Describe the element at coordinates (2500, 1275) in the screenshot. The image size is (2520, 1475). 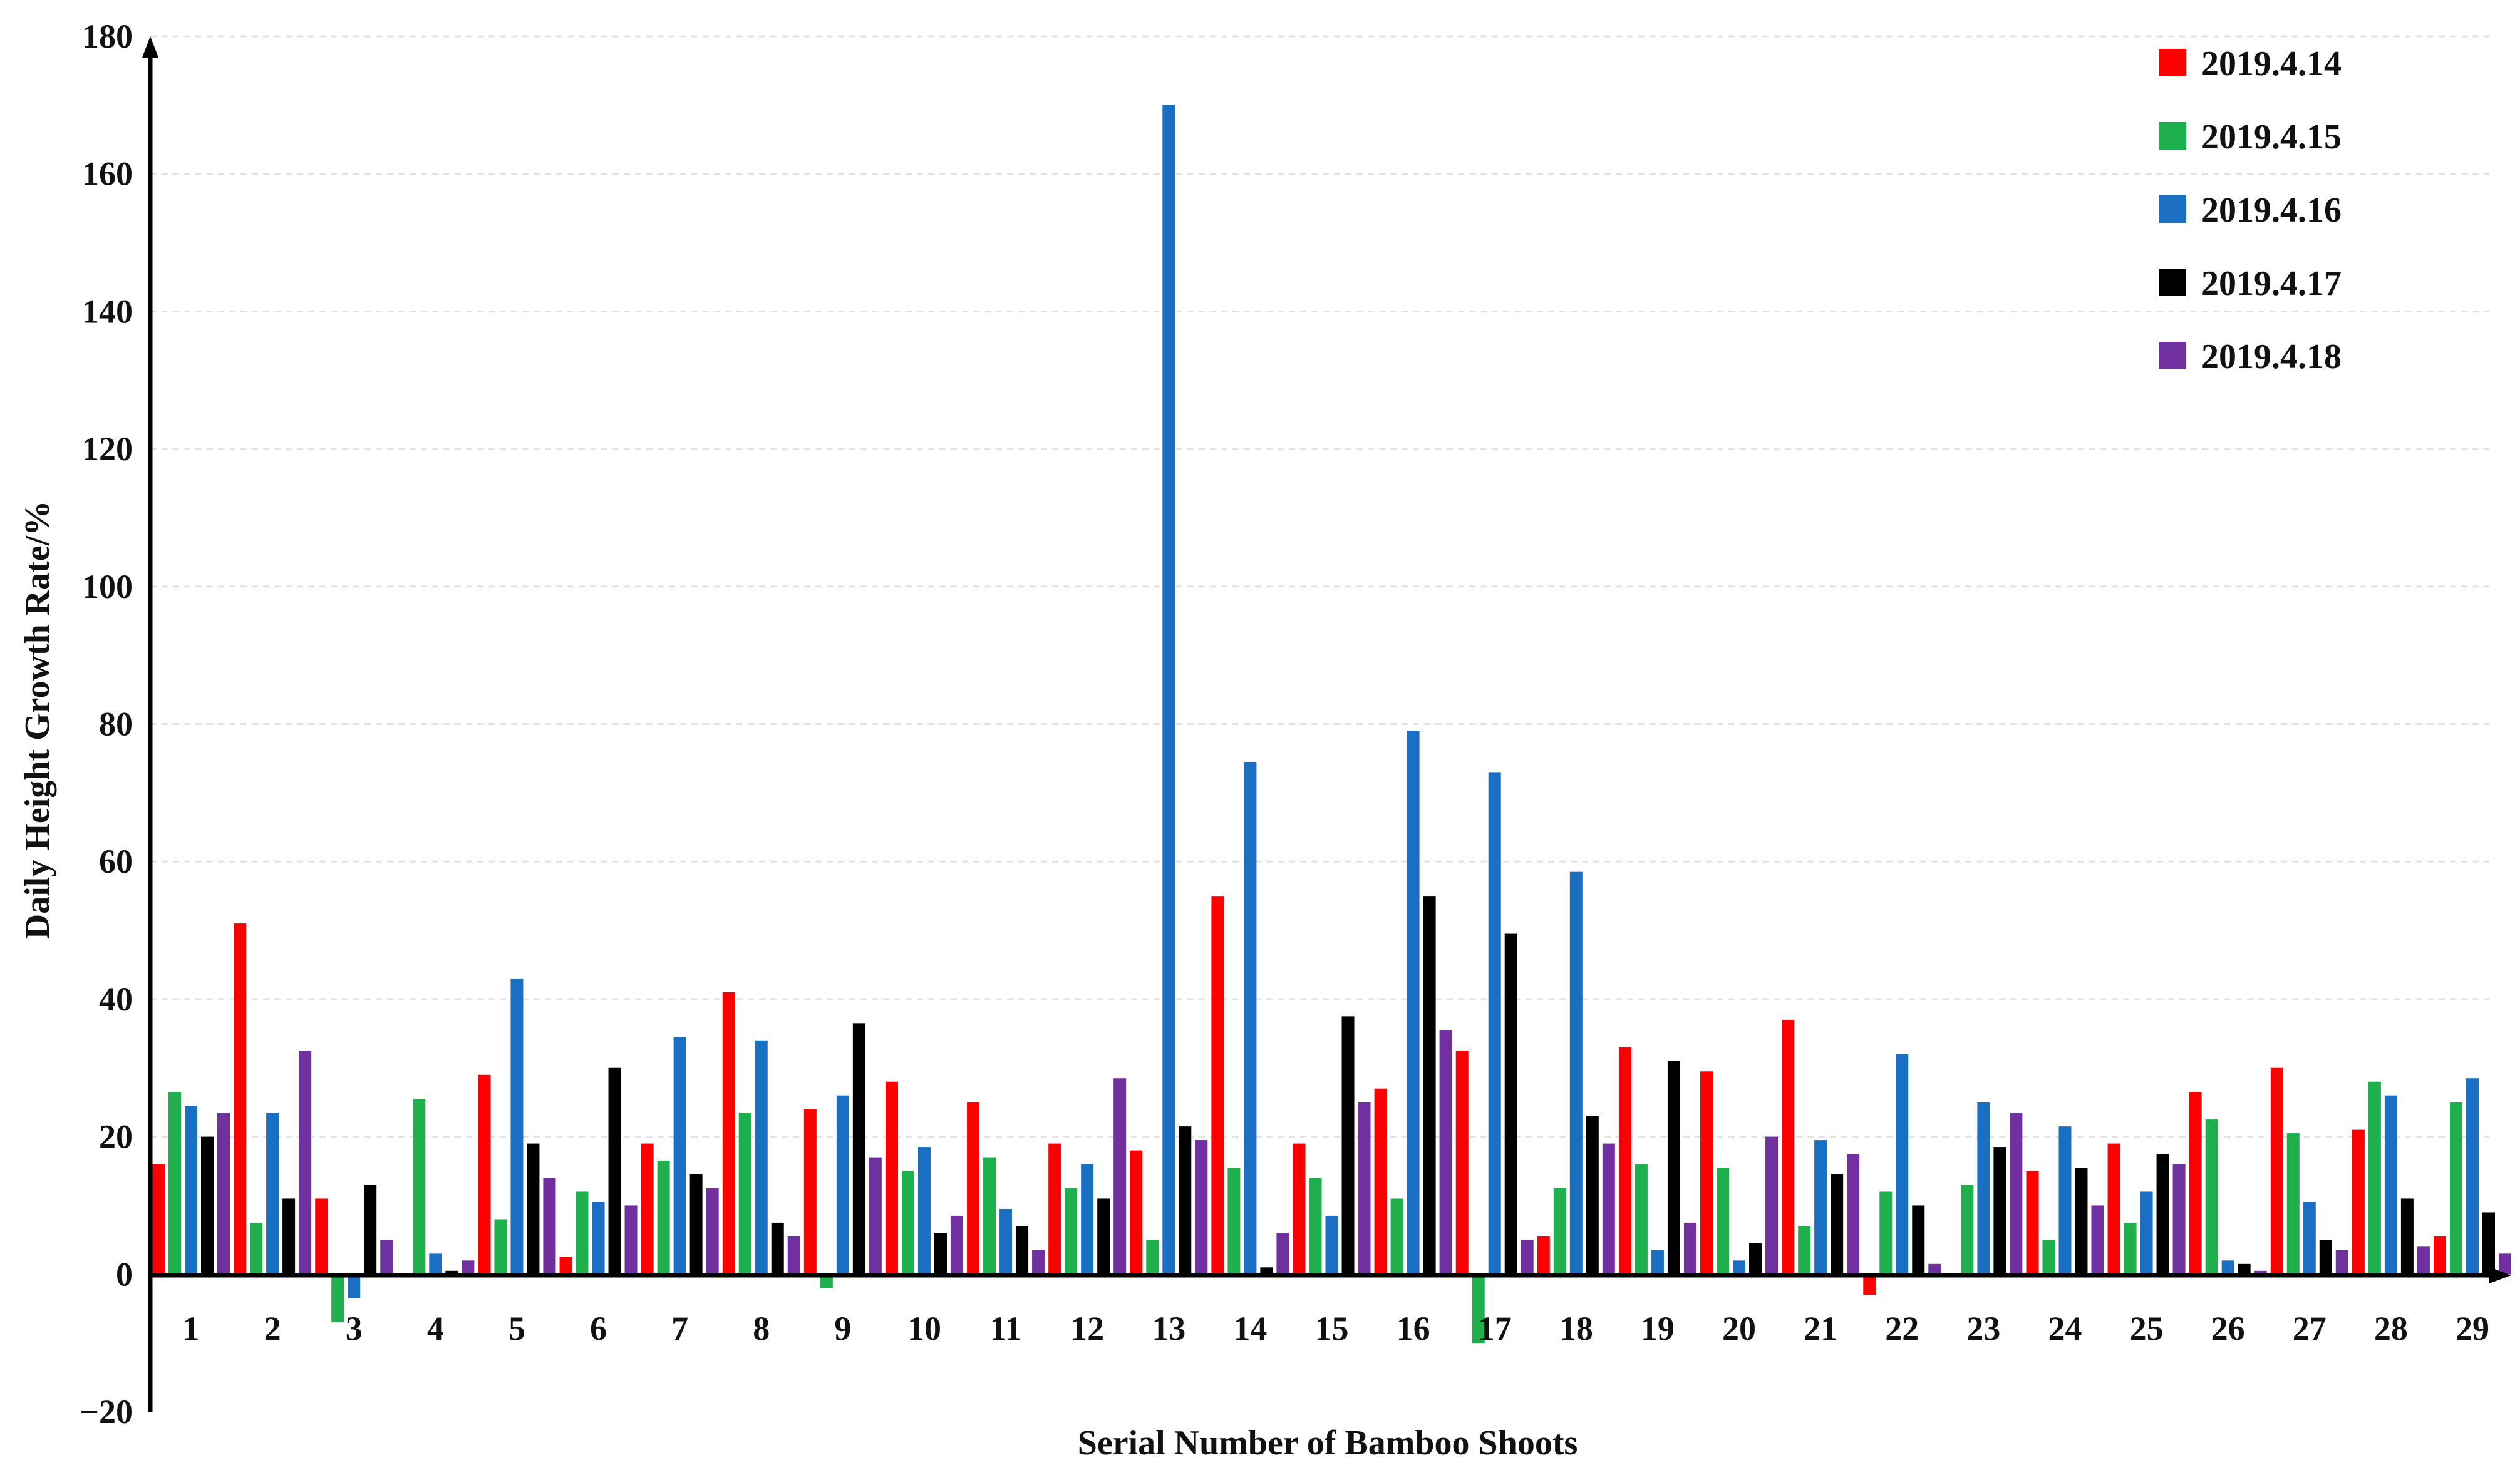
I see `x-axis-arrow-icon` at that location.